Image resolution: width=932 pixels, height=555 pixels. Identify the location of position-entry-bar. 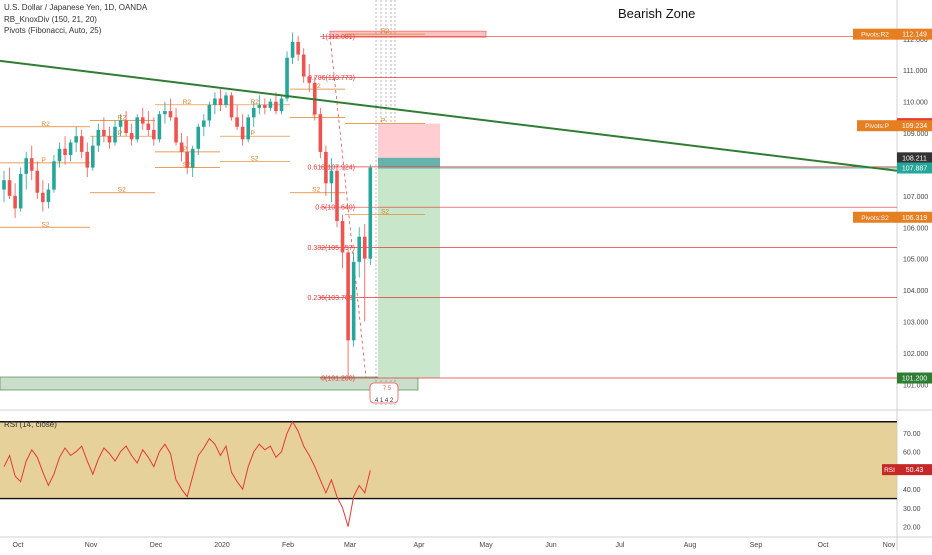
(409, 162).